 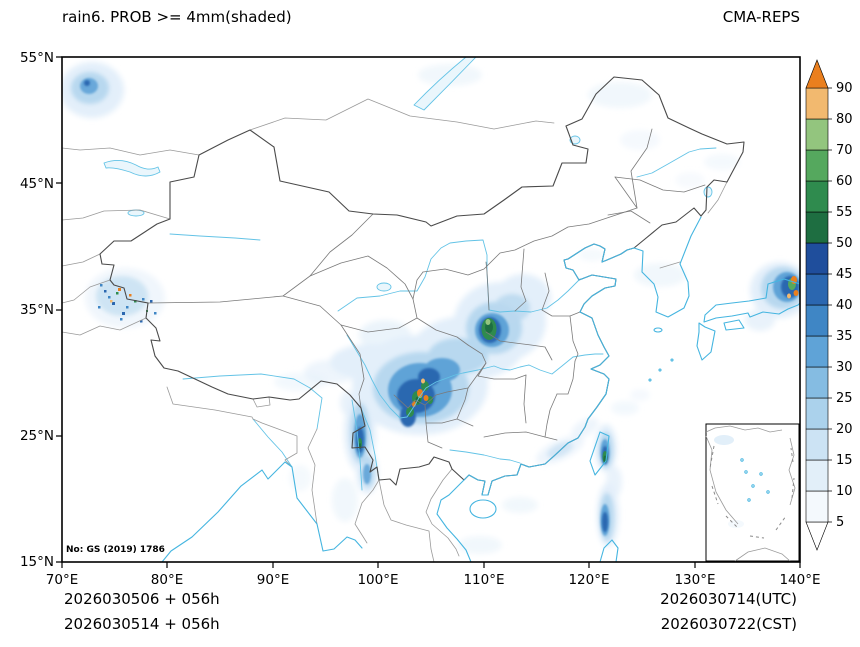 I want to click on colorbar-label: 35, so click(x=844, y=336).